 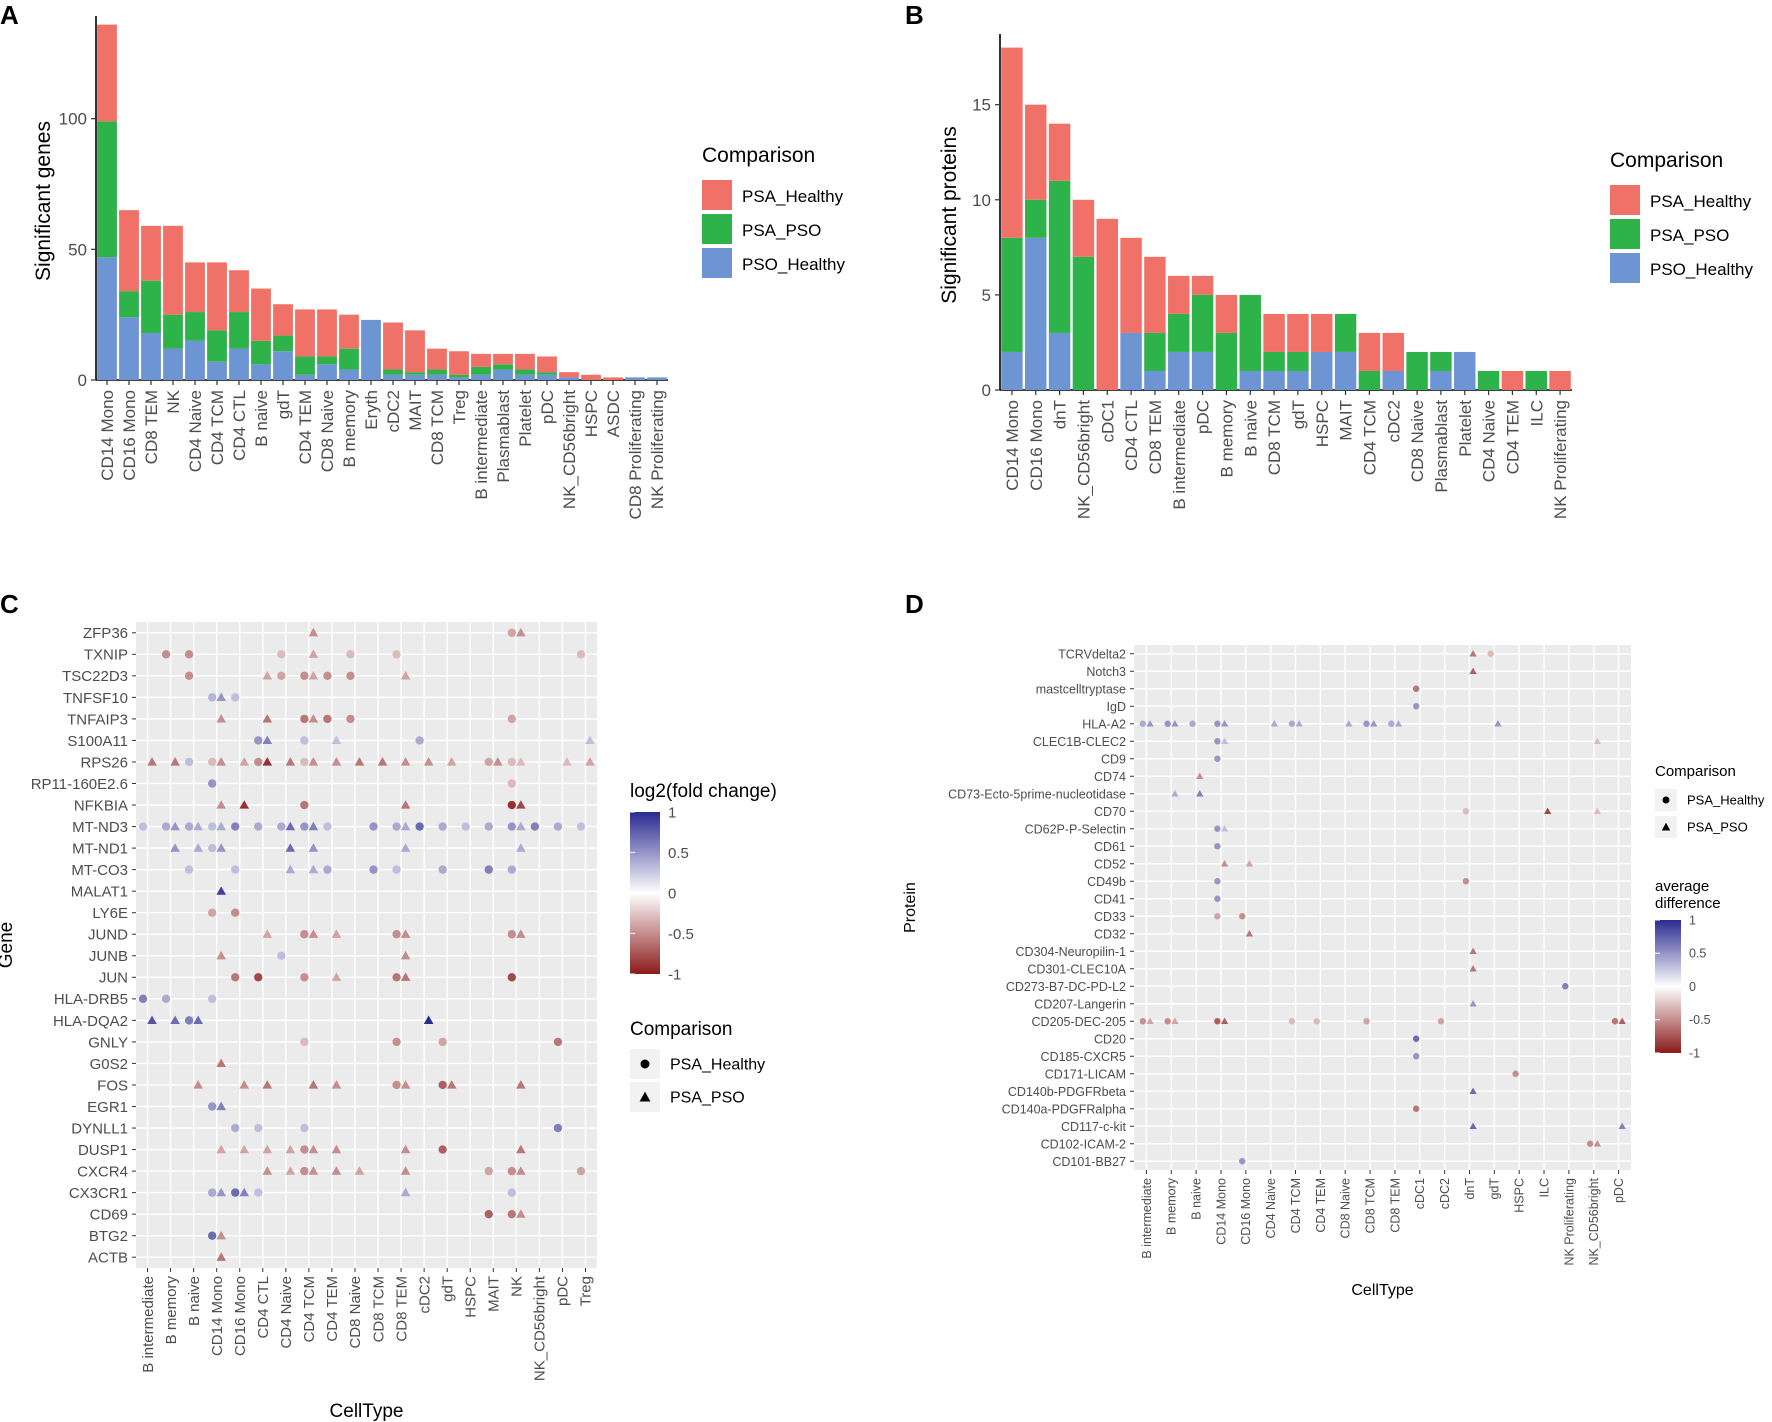 What do you see at coordinates (674, 974) in the screenshot?
I see `color-bar-label: -1` at bounding box center [674, 974].